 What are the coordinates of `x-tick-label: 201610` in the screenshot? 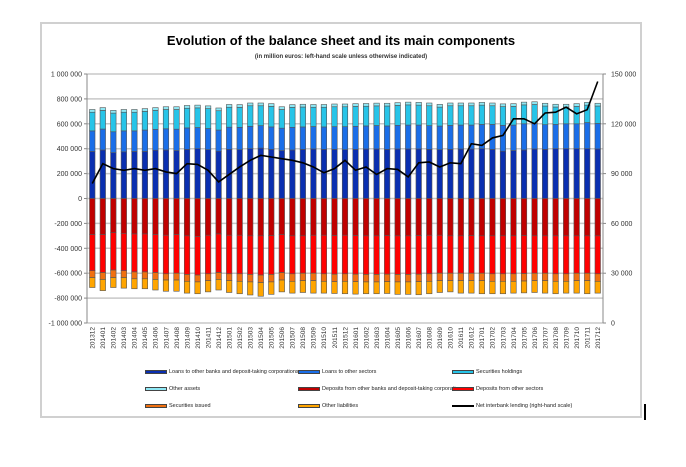 It's located at (451, 338).